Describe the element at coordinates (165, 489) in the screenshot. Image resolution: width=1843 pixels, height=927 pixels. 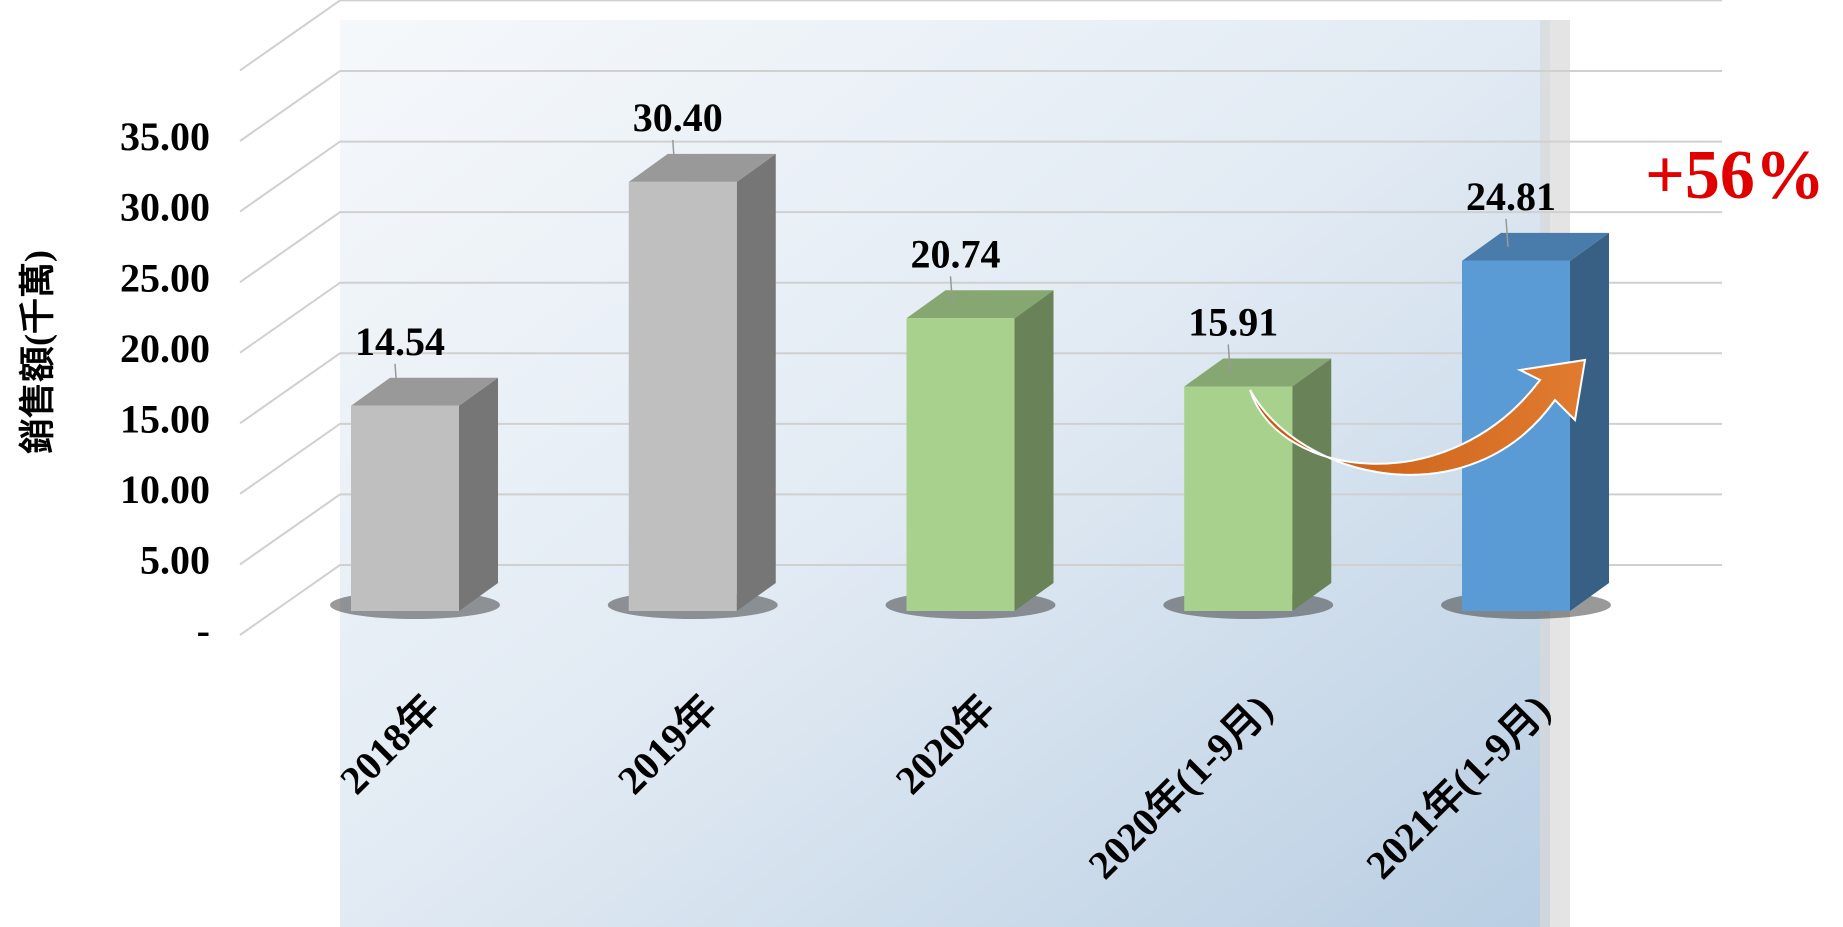
I see `y-tick-label: 10.00` at that location.